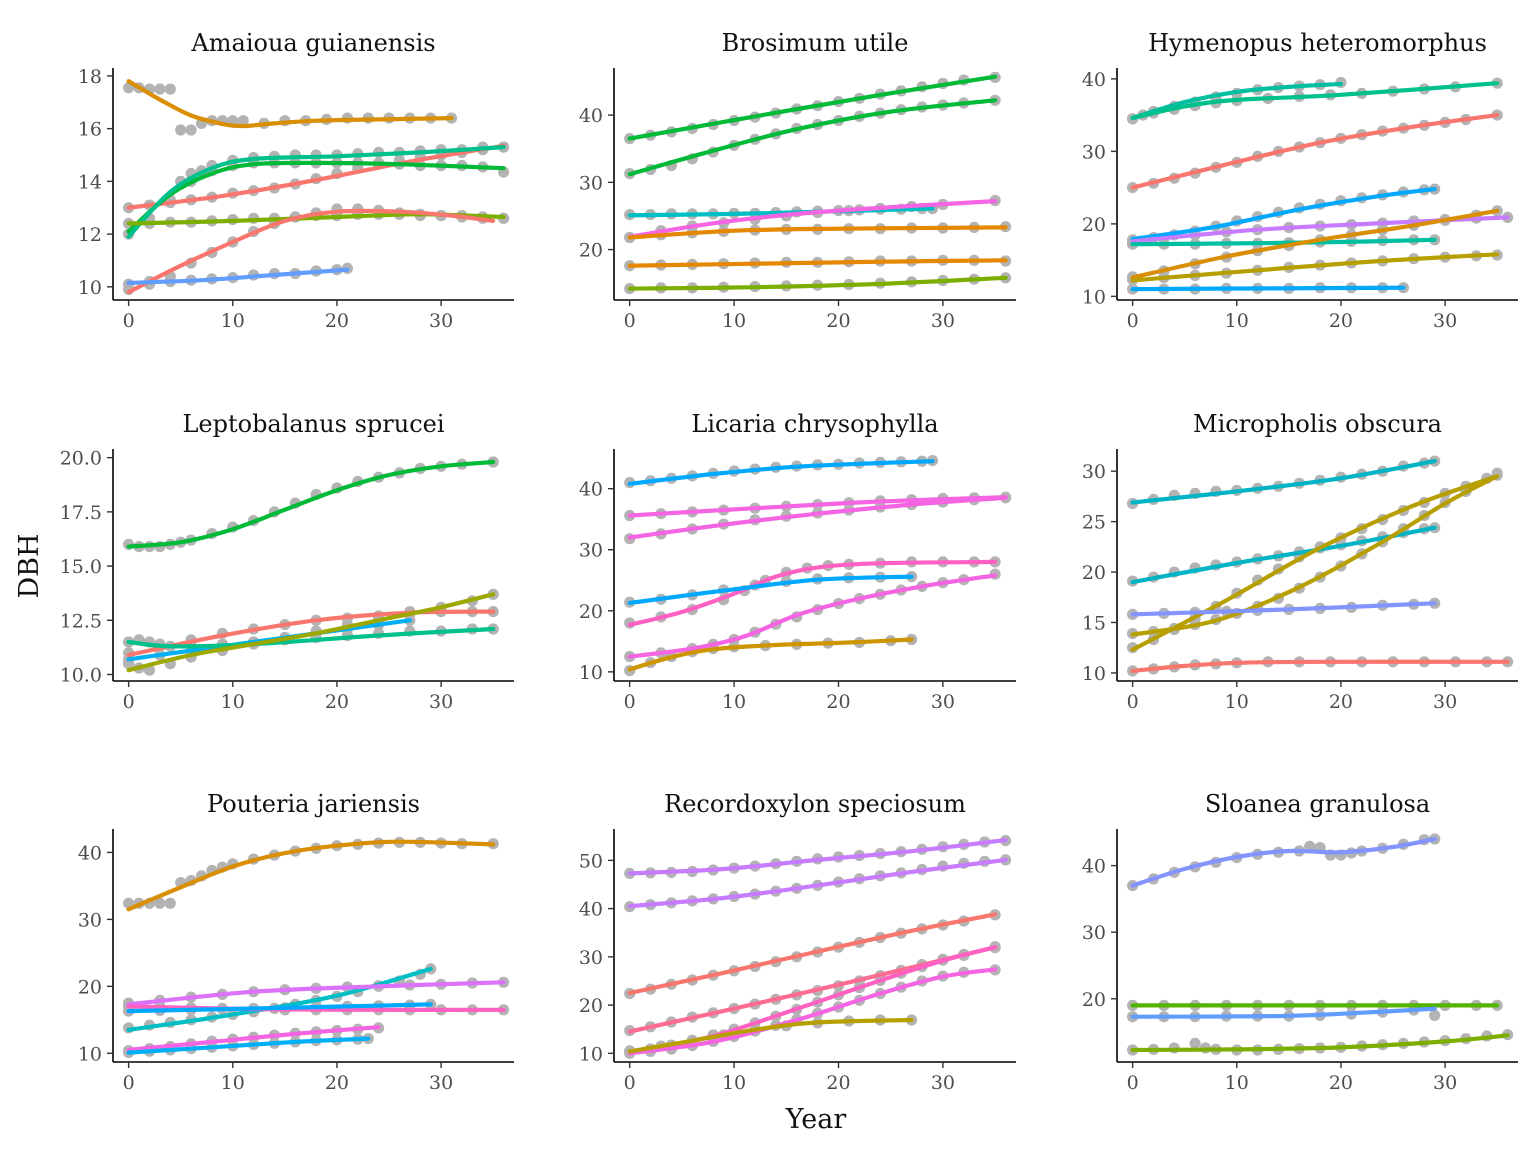 This screenshot has height=1152, width=1536. What do you see at coordinates (81, 621) in the screenshot?
I see `y-tick-label: 12.5` at bounding box center [81, 621].